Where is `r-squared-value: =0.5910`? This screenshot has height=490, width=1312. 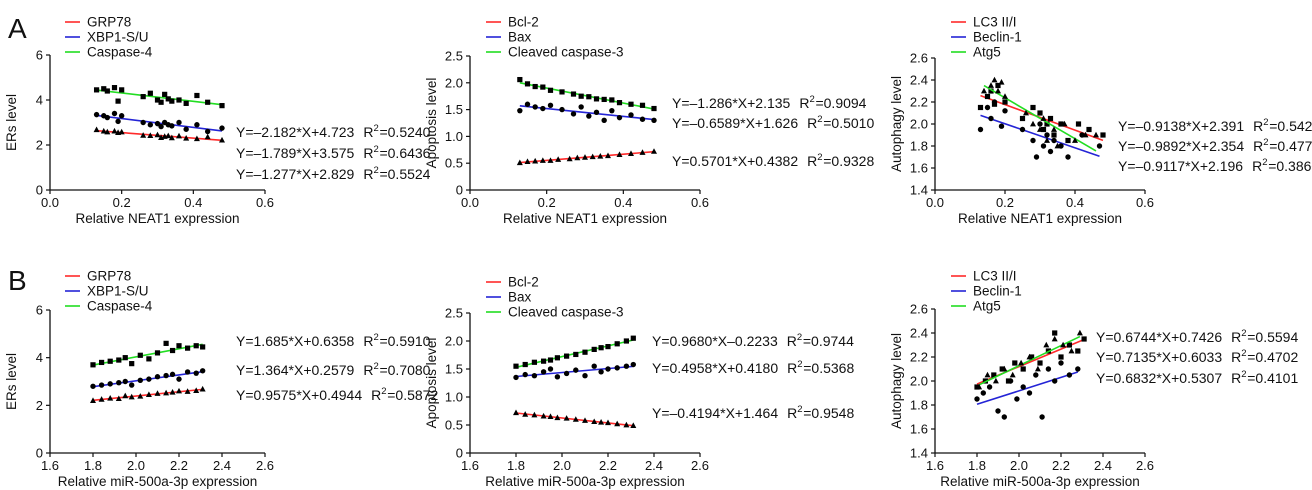 r-squared-value: =0.5910 is located at coordinates (404, 341).